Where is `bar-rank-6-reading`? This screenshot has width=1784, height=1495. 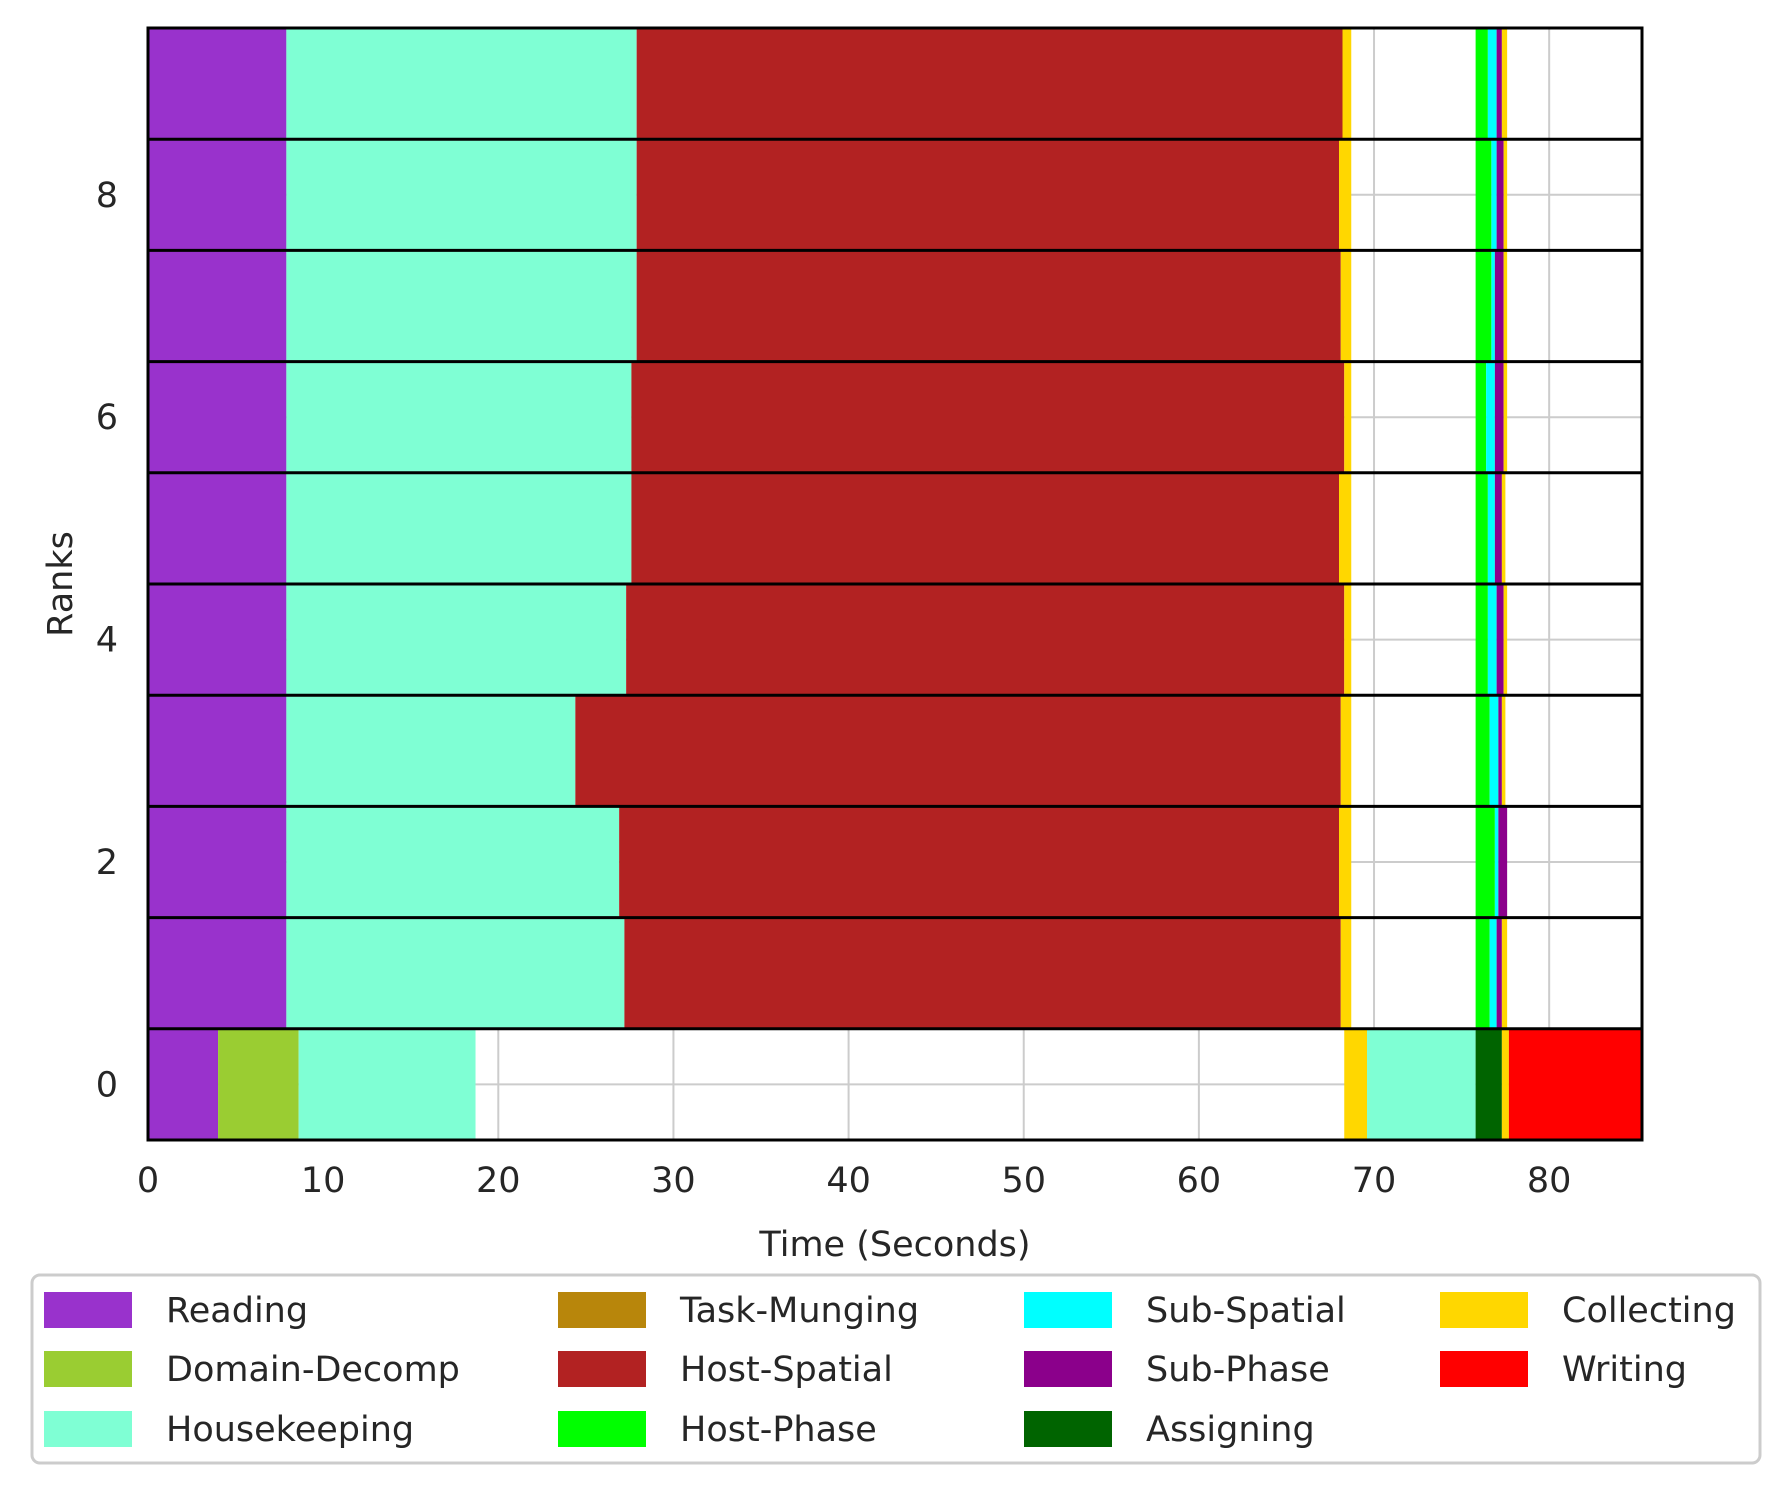
bar-rank-6-reading is located at coordinates (217, 417).